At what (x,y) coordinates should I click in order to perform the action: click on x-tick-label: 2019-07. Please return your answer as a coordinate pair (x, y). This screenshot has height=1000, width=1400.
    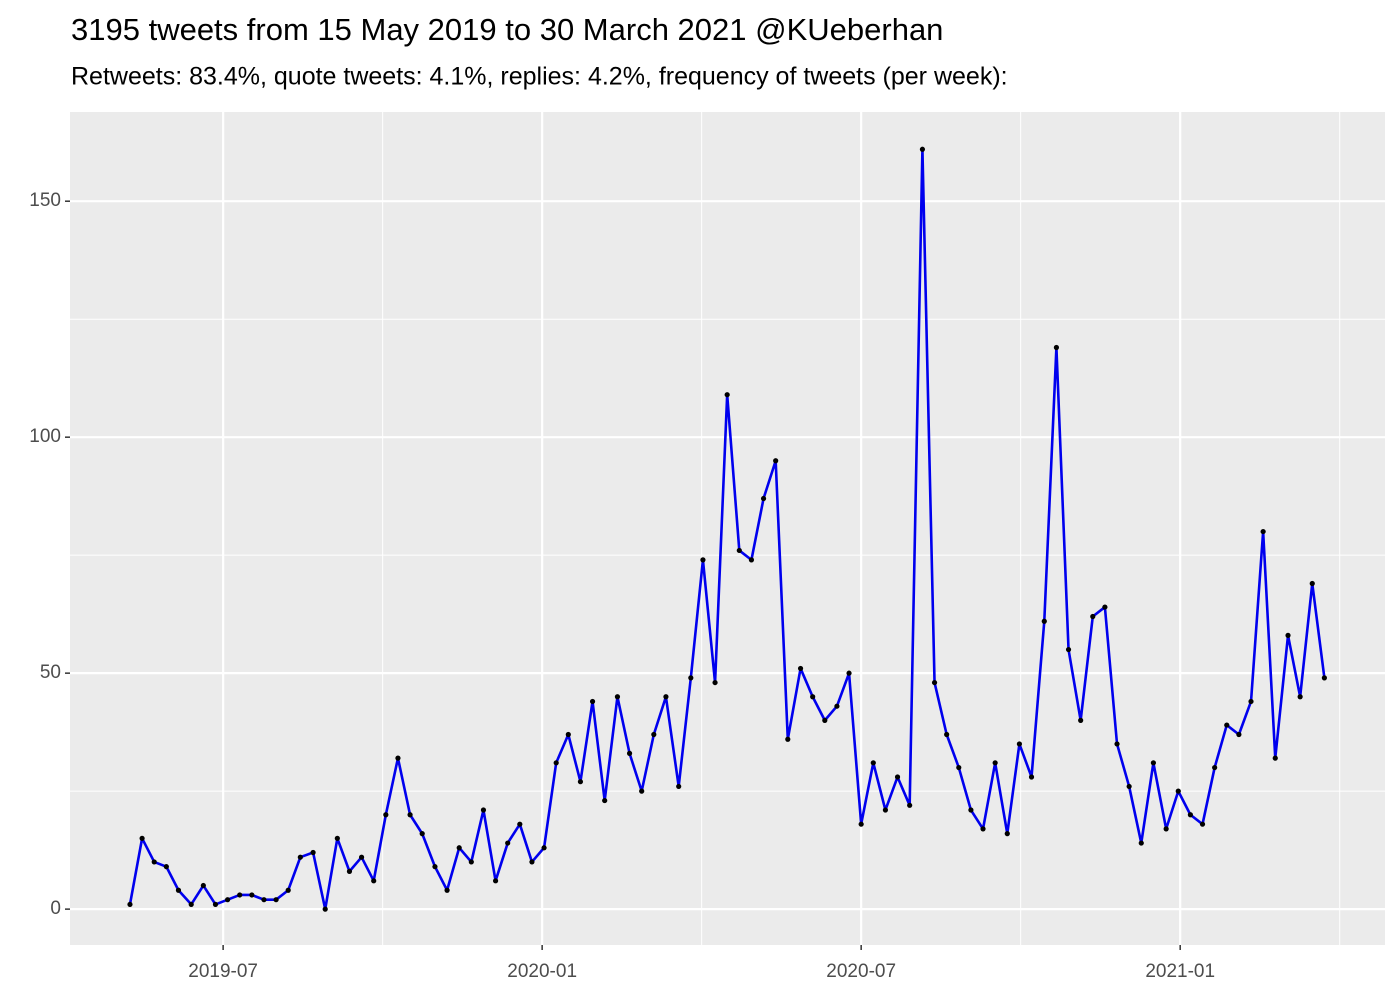
    Looking at the image, I should click on (223, 971).